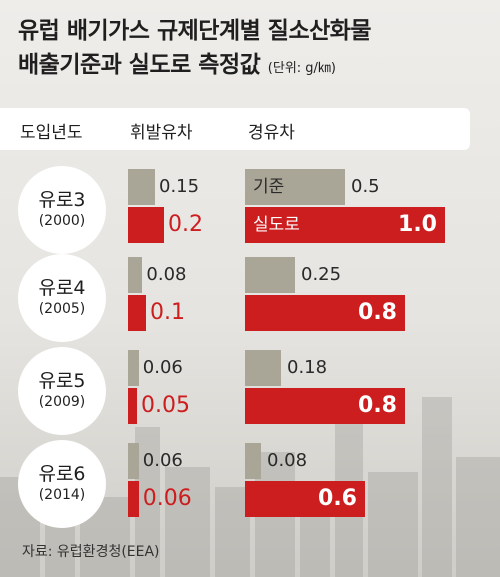 The width and height of the screenshot is (500, 577). Describe the element at coordinates (51, 133) in the screenshot. I see `header-year: 도입년도` at that location.